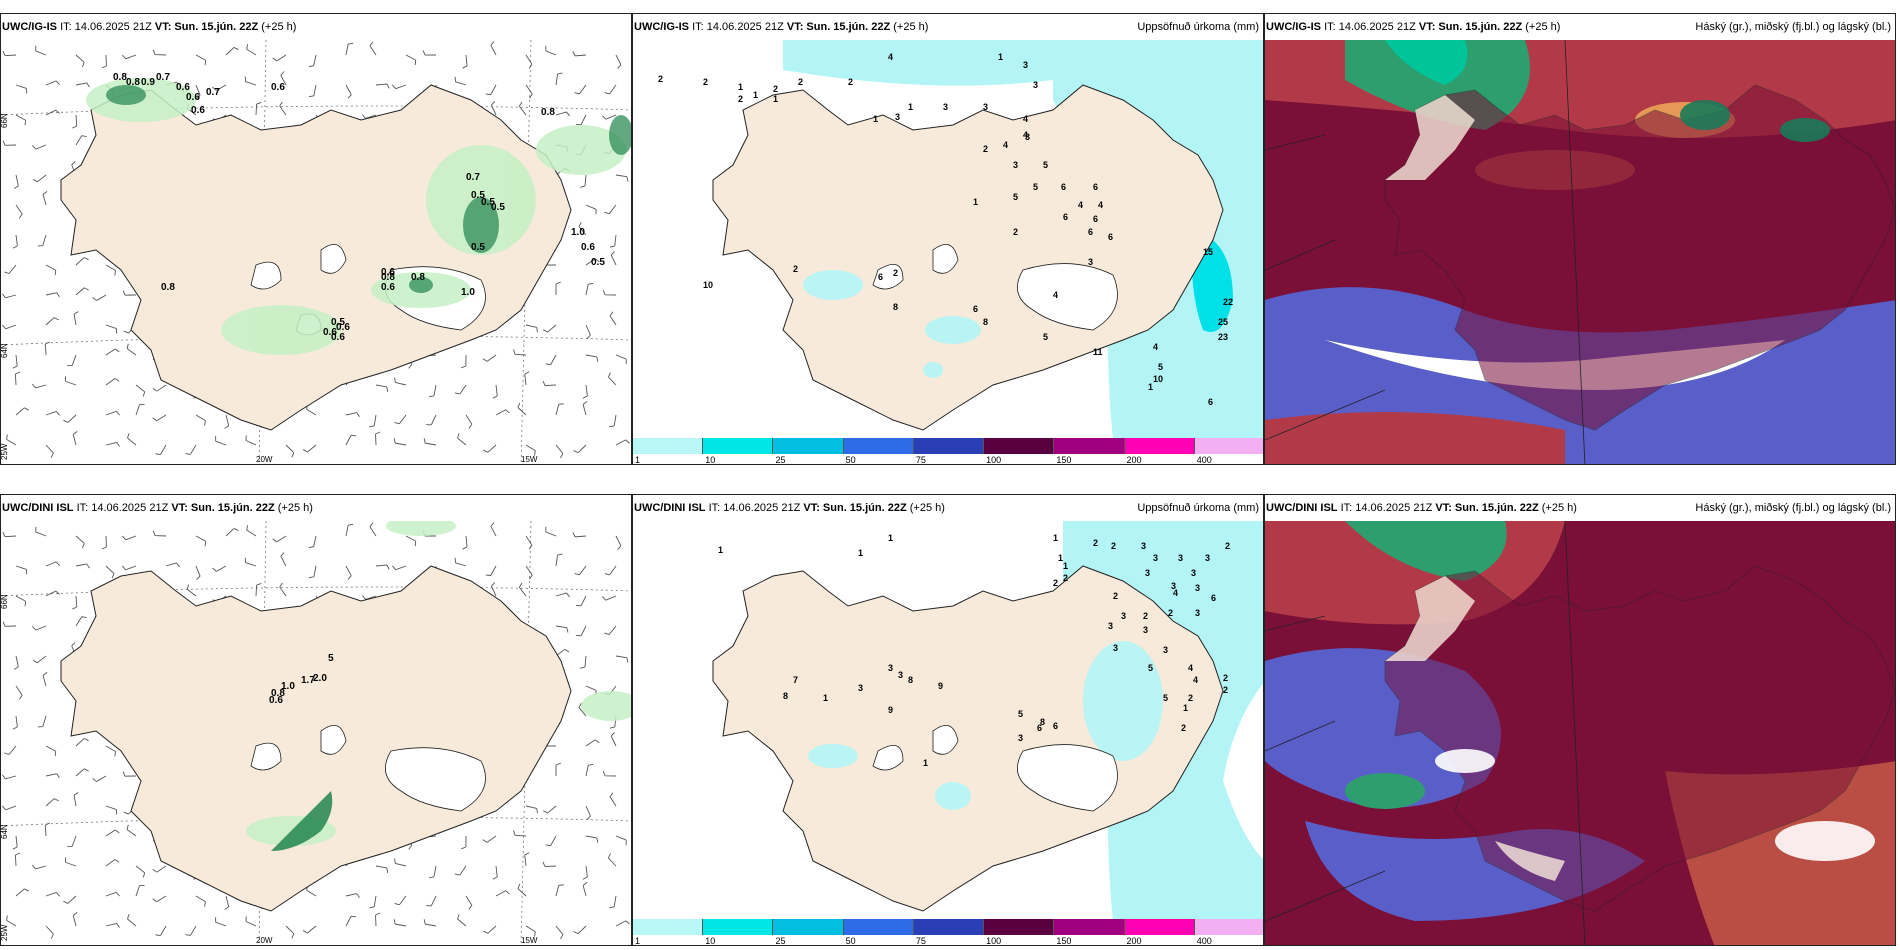 The image size is (1900, 950). Describe the element at coordinates (1195, 680) in the screenshot. I see `value-label: 4` at that location.